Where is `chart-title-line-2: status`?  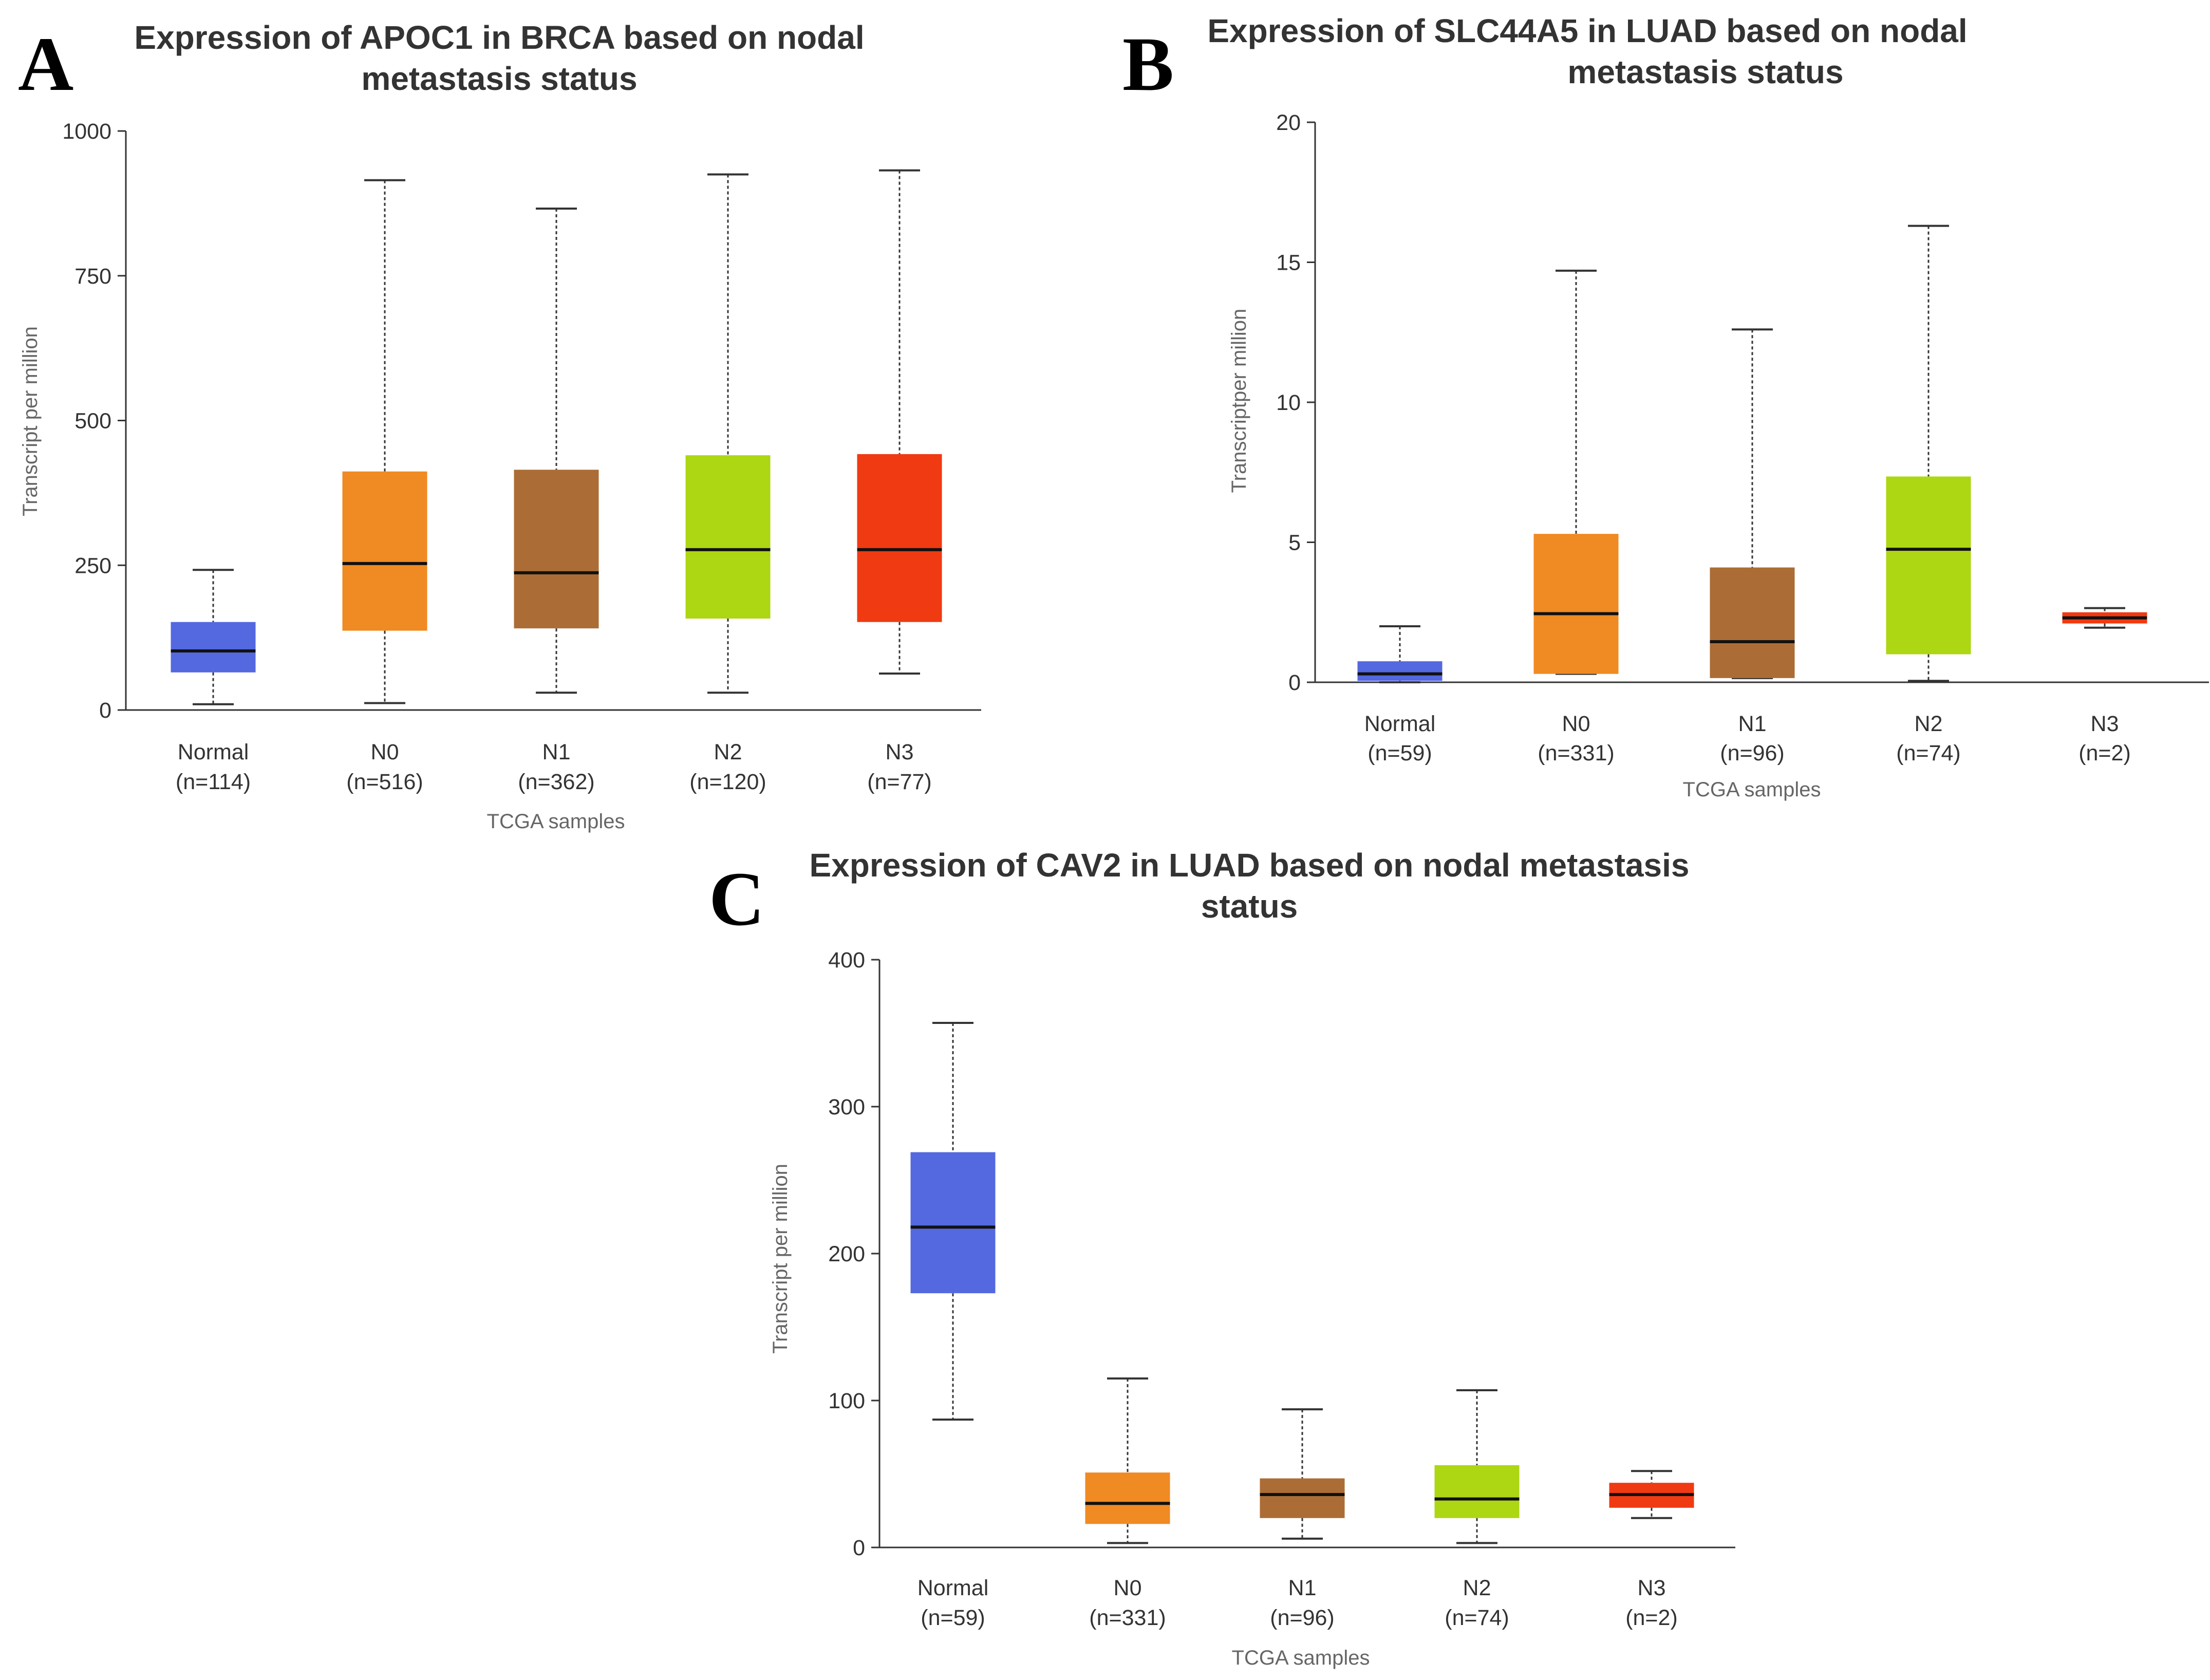
chart-title-line-2: status is located at coordinates (1249, 906).